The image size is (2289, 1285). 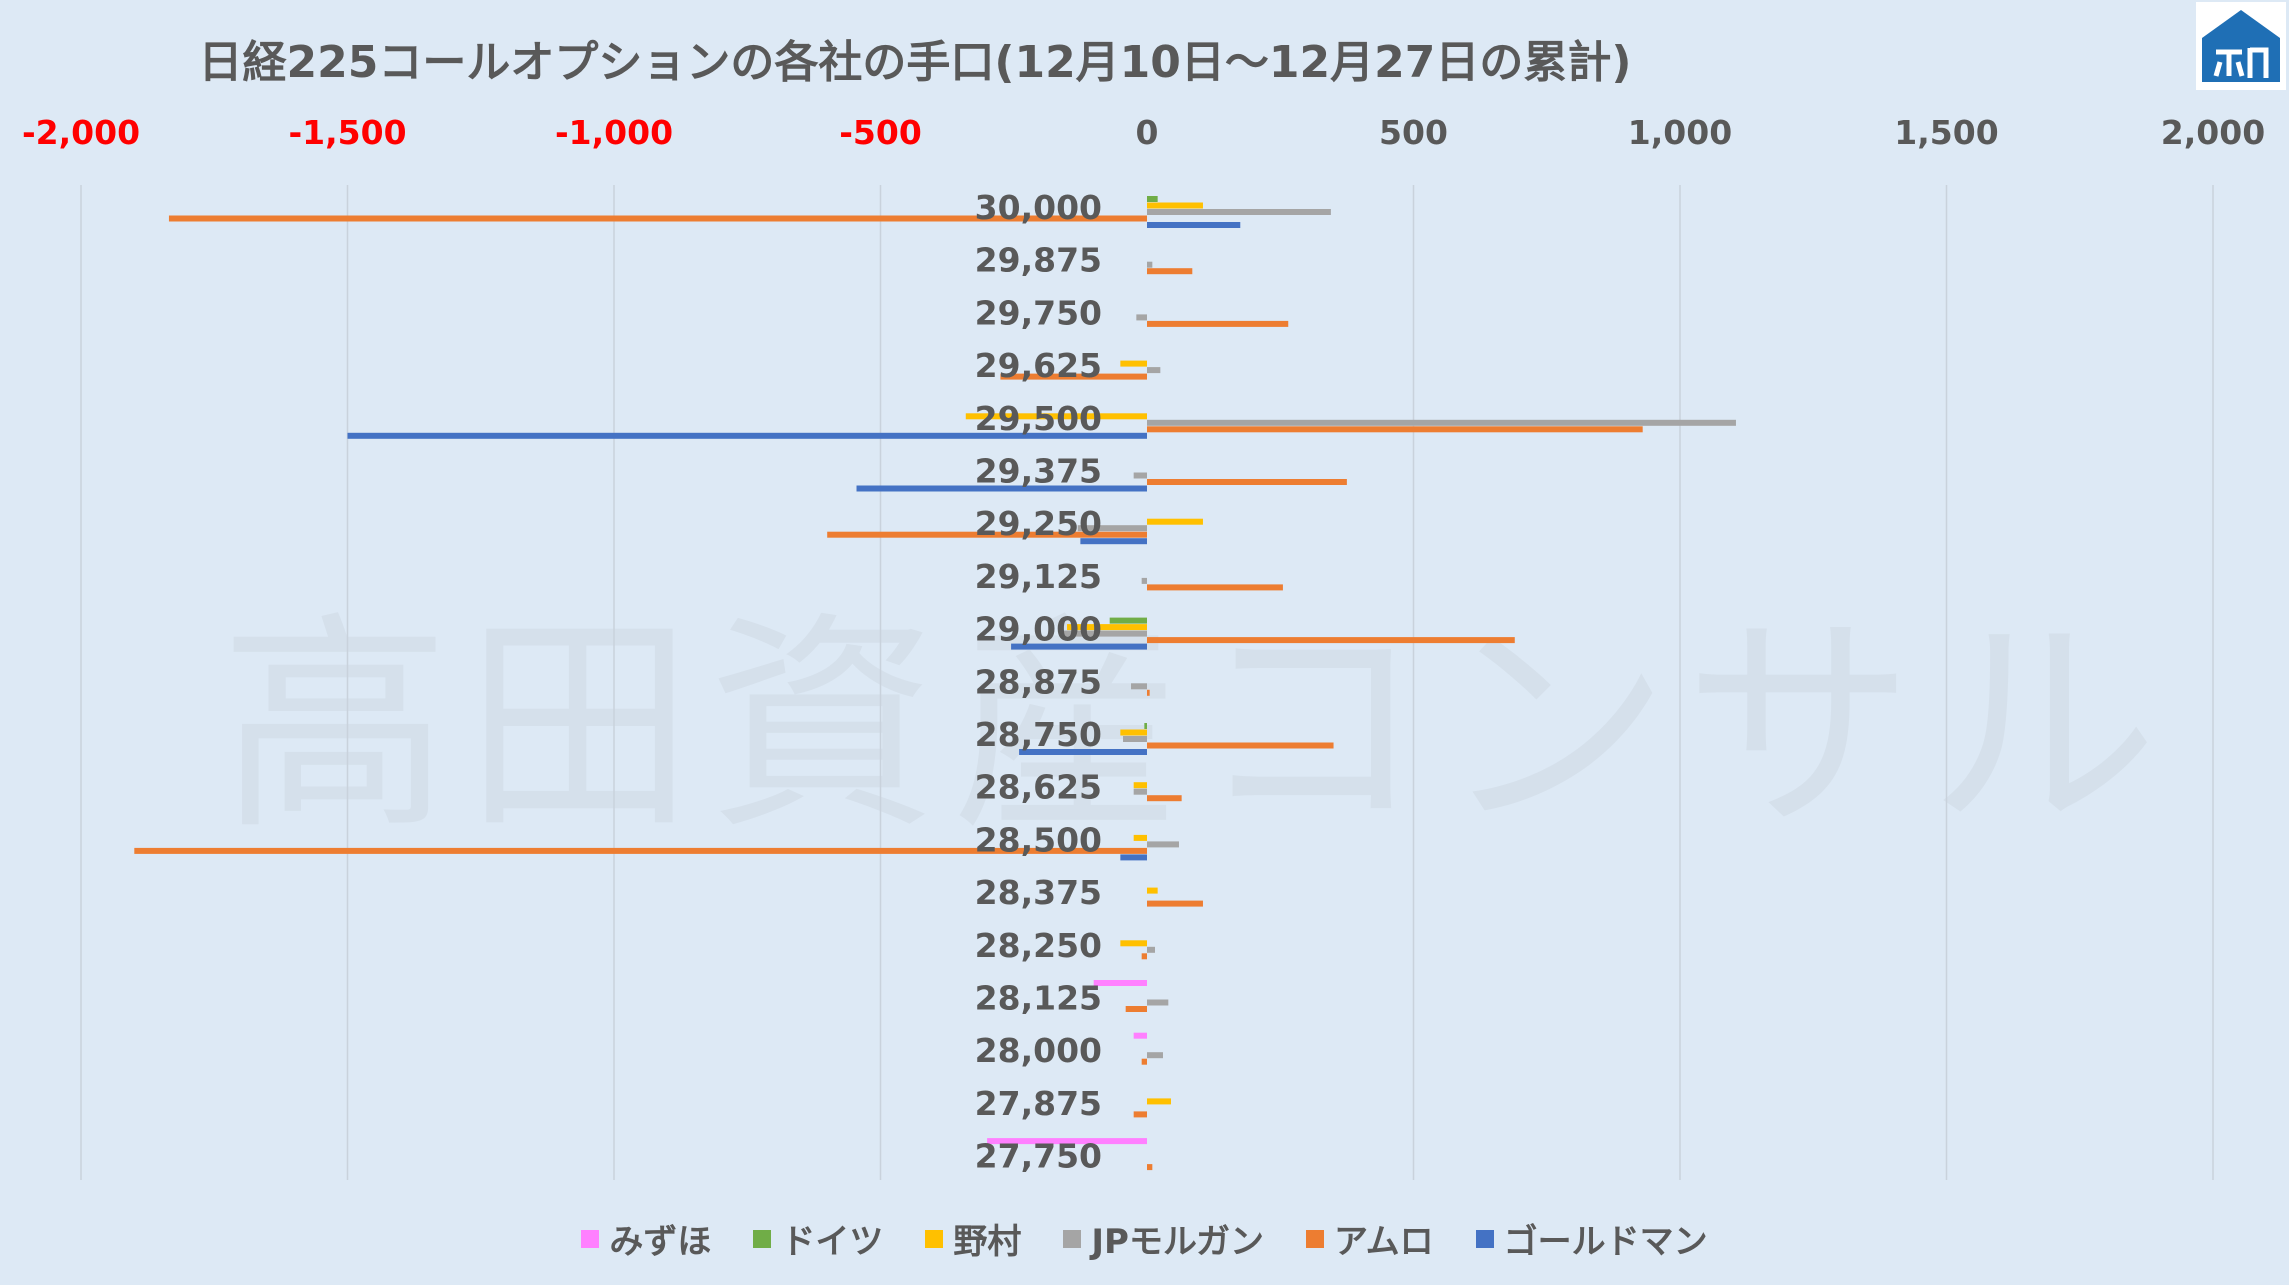 I want to click on category-label: 29,250, so click(x=1038, y=523).